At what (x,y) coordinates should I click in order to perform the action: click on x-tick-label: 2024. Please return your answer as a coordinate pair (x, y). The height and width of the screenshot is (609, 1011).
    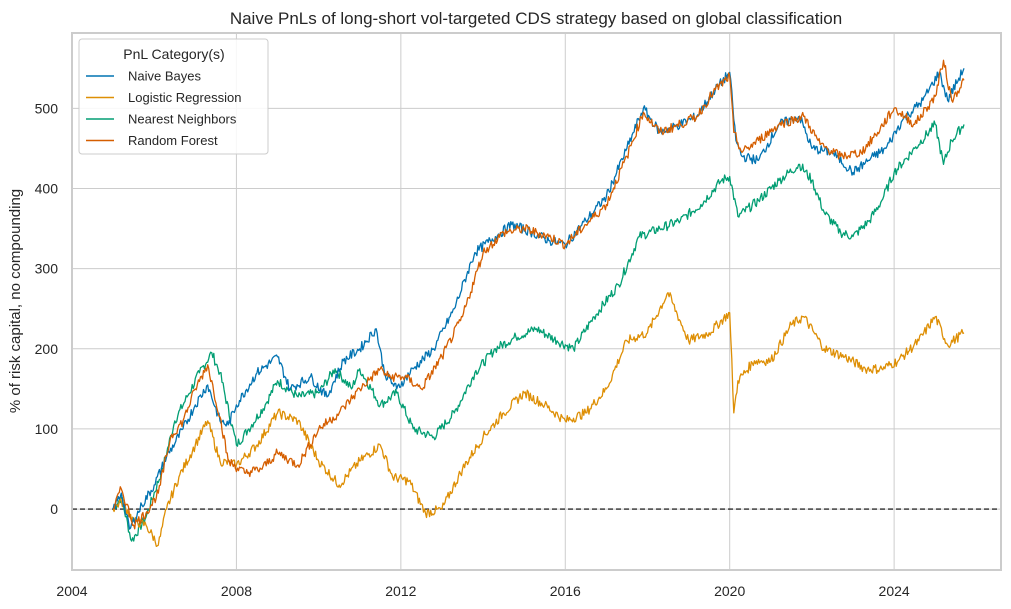
    Looking at the image, I should click on (894, 591).